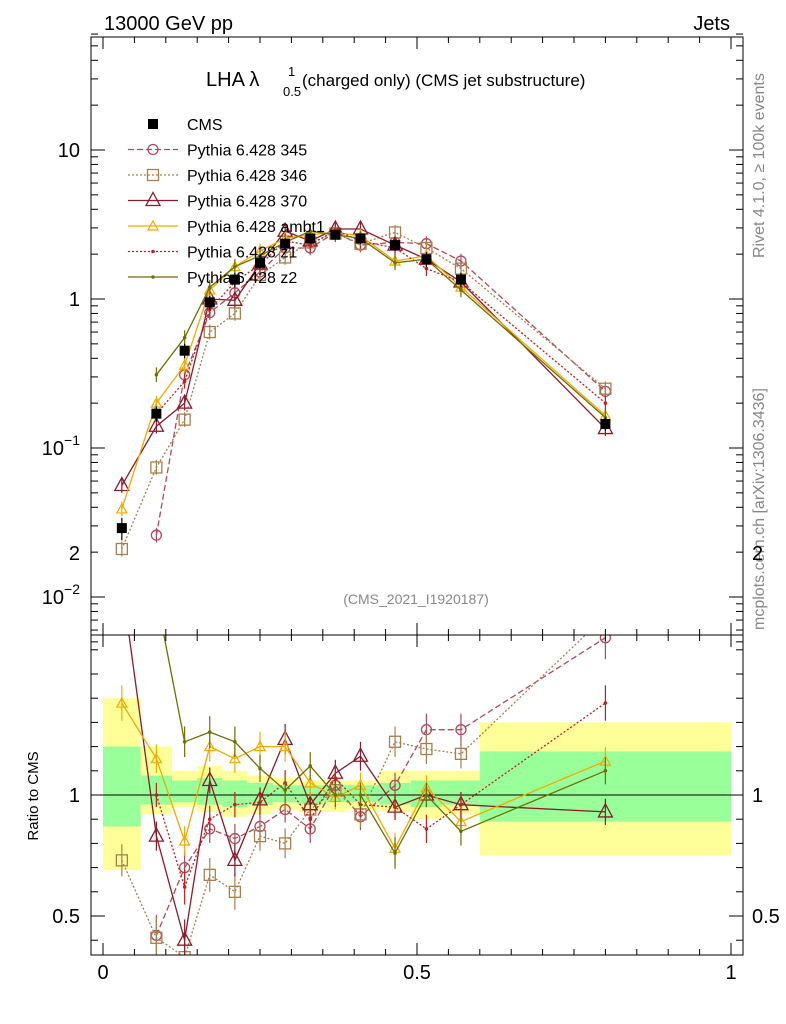  Describe the element at coordinates (153, 149) in the screenshot. I see `legend-marker-p345` at that location.